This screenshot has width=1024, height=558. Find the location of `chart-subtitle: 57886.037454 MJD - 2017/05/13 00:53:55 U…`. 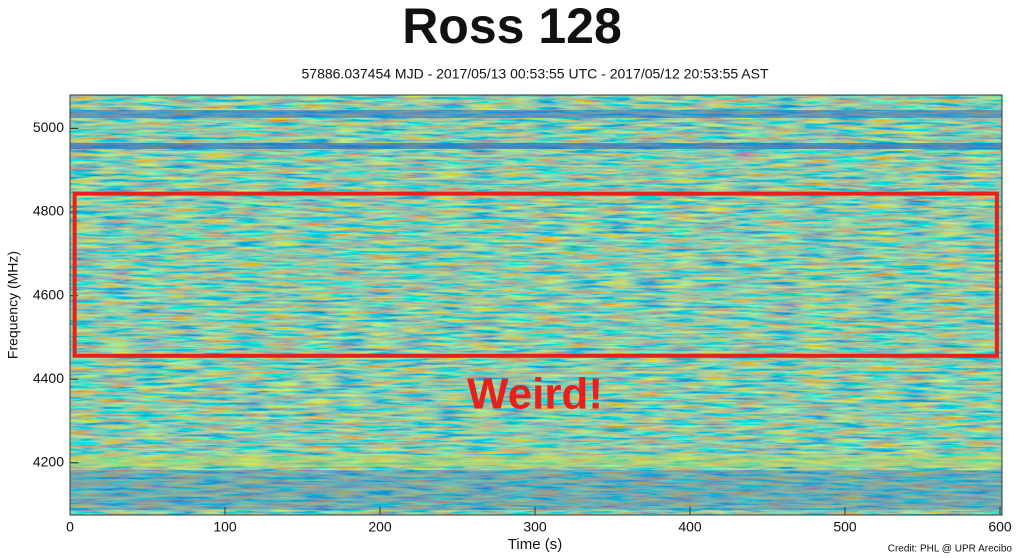

chart-subtitle: 57886.037454 MJD - 2017/05/13 00:53:55 U… is located at coordinates (535, 74).